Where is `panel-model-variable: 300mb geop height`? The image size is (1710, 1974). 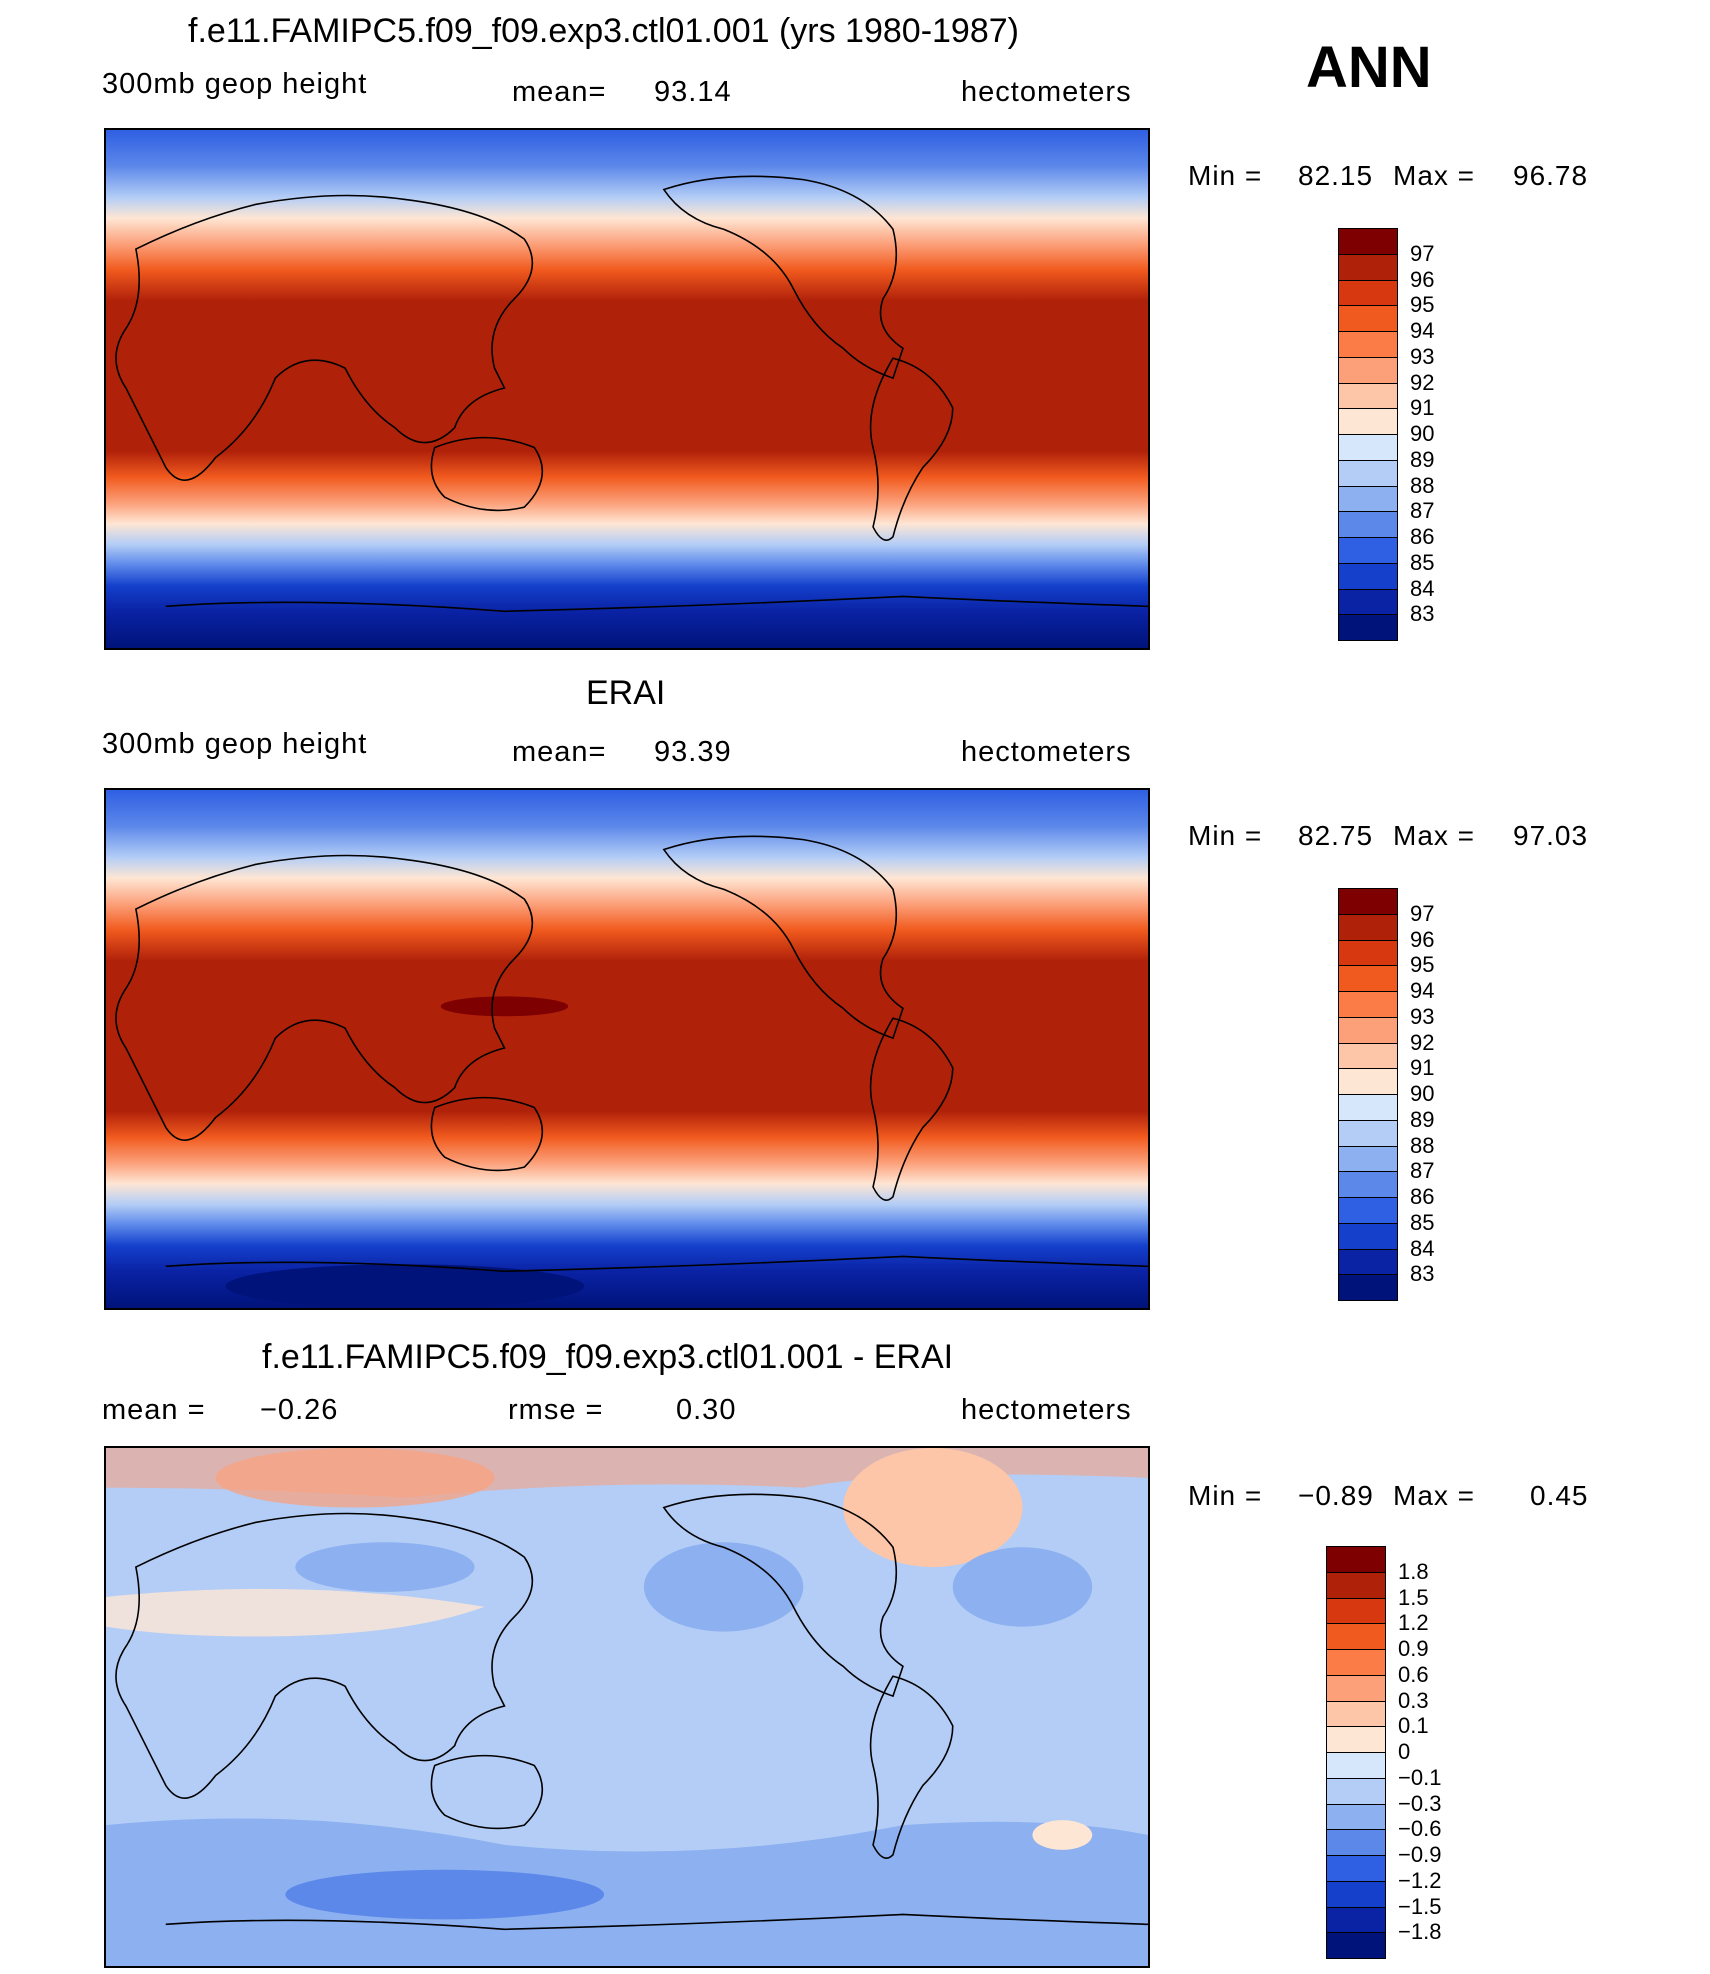
panel-model-variable: 300mb geop height is located at coordinates (235, 84).